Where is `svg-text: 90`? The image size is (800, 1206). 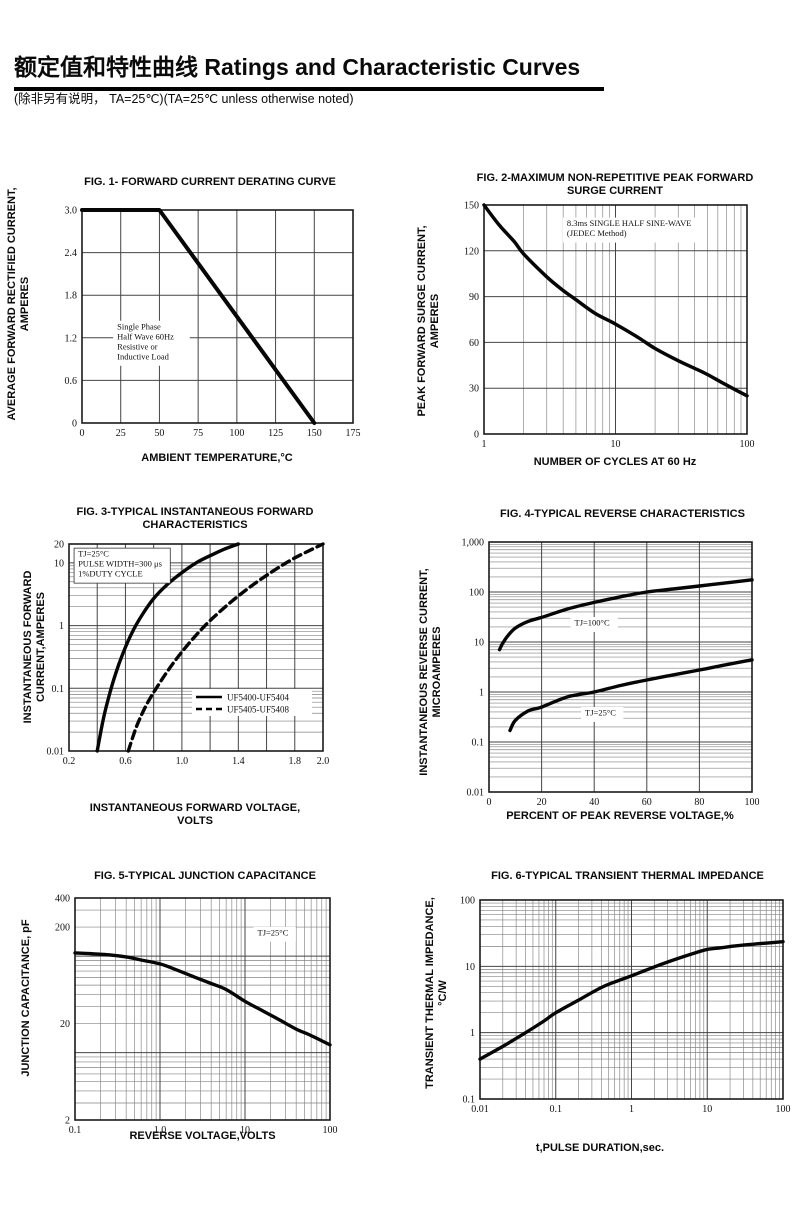
svg-text: 90 is located at coordinates (474, 297).